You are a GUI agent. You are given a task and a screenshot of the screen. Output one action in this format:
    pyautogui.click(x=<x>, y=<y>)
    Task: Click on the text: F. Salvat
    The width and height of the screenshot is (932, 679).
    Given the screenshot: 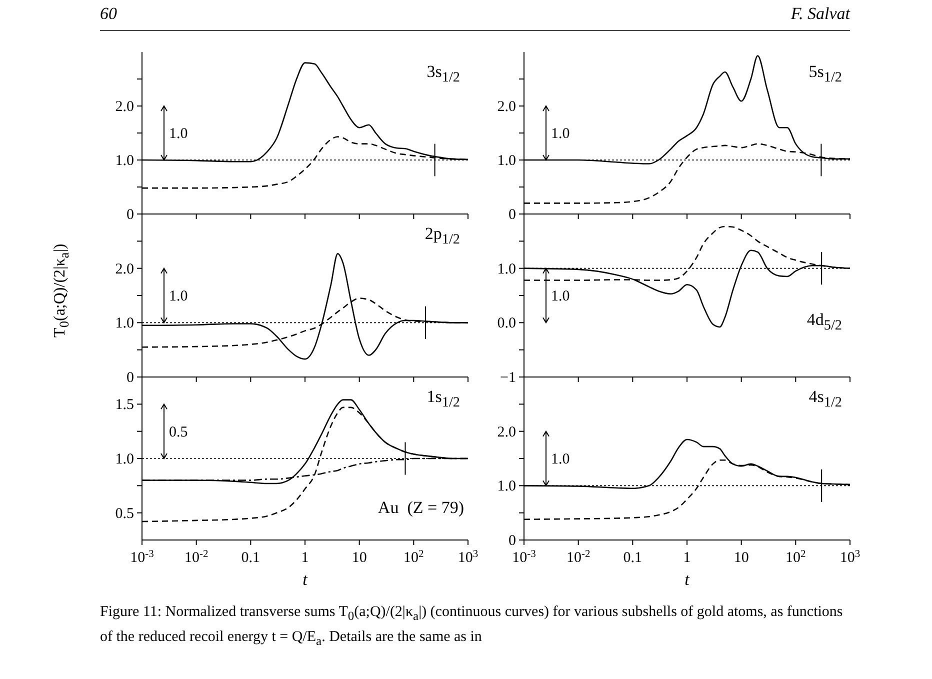 What is the action you would take?
    pyautogui.click(x=820, y=14)
    